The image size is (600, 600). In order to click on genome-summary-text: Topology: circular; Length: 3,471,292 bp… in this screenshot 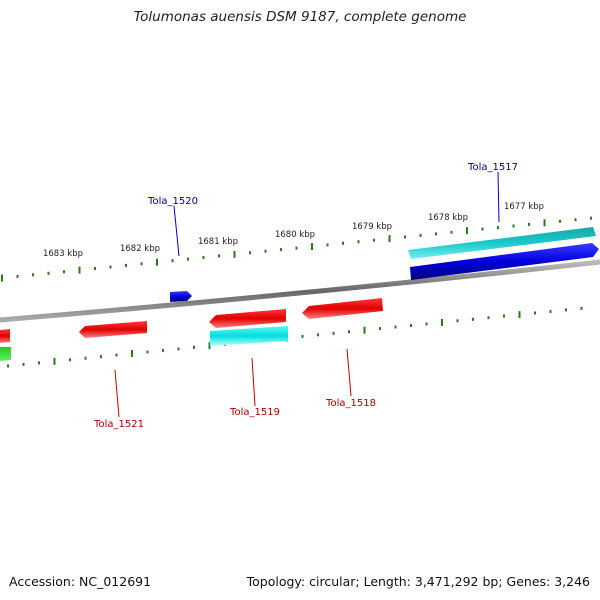, I will do `click(418, 581)`.